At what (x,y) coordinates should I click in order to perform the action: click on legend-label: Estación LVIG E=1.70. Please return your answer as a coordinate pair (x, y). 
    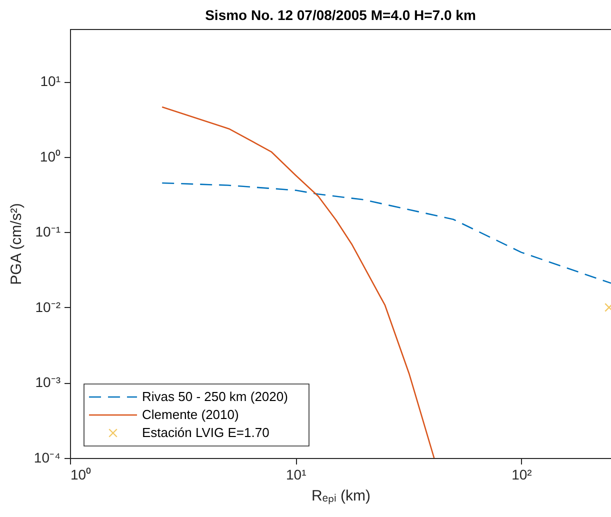
    Looking at the image, I should click on (206, 432).